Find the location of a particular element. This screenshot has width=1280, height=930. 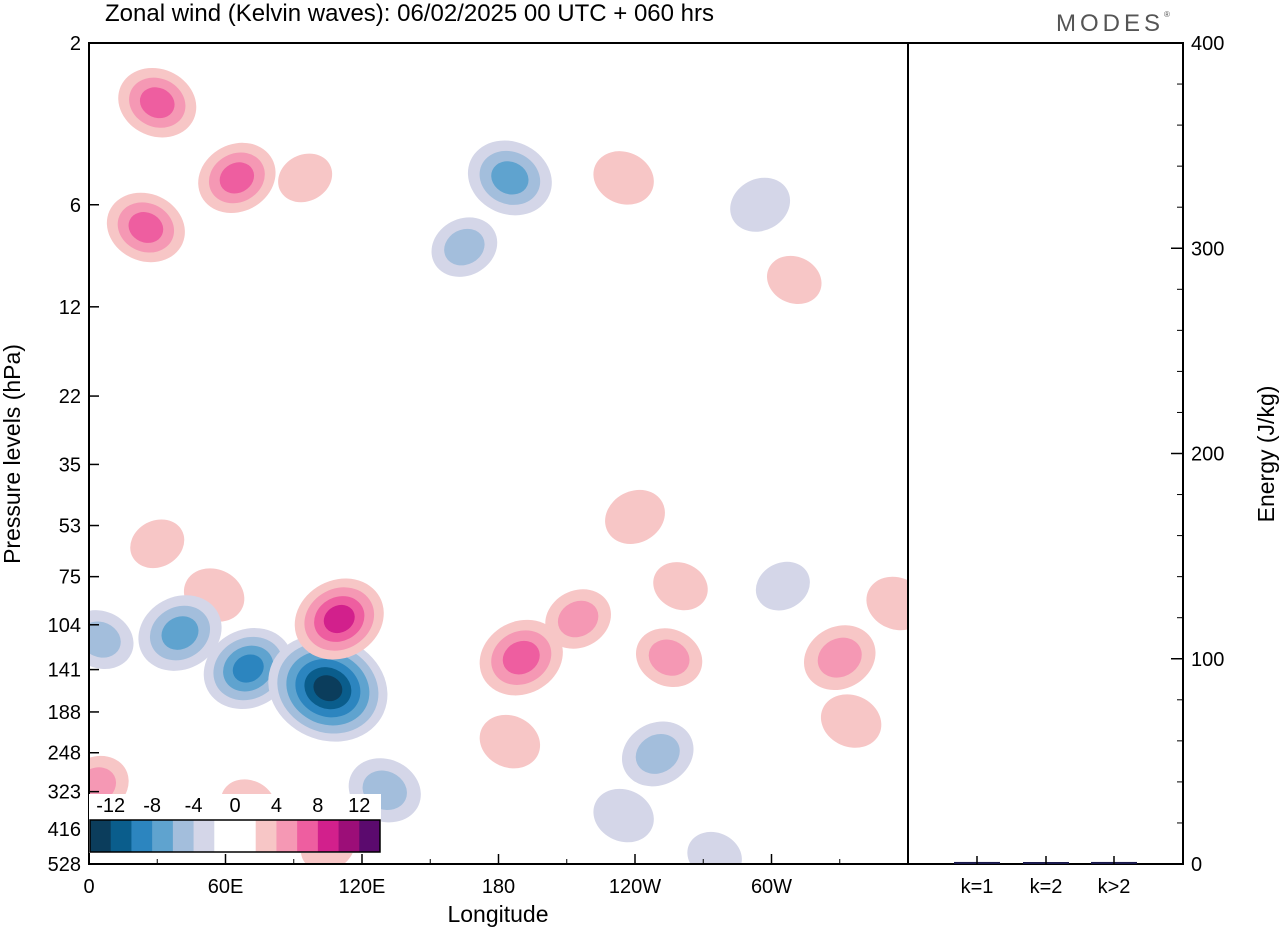

y-tick-label: 2 is located at coordinates (75, 44).